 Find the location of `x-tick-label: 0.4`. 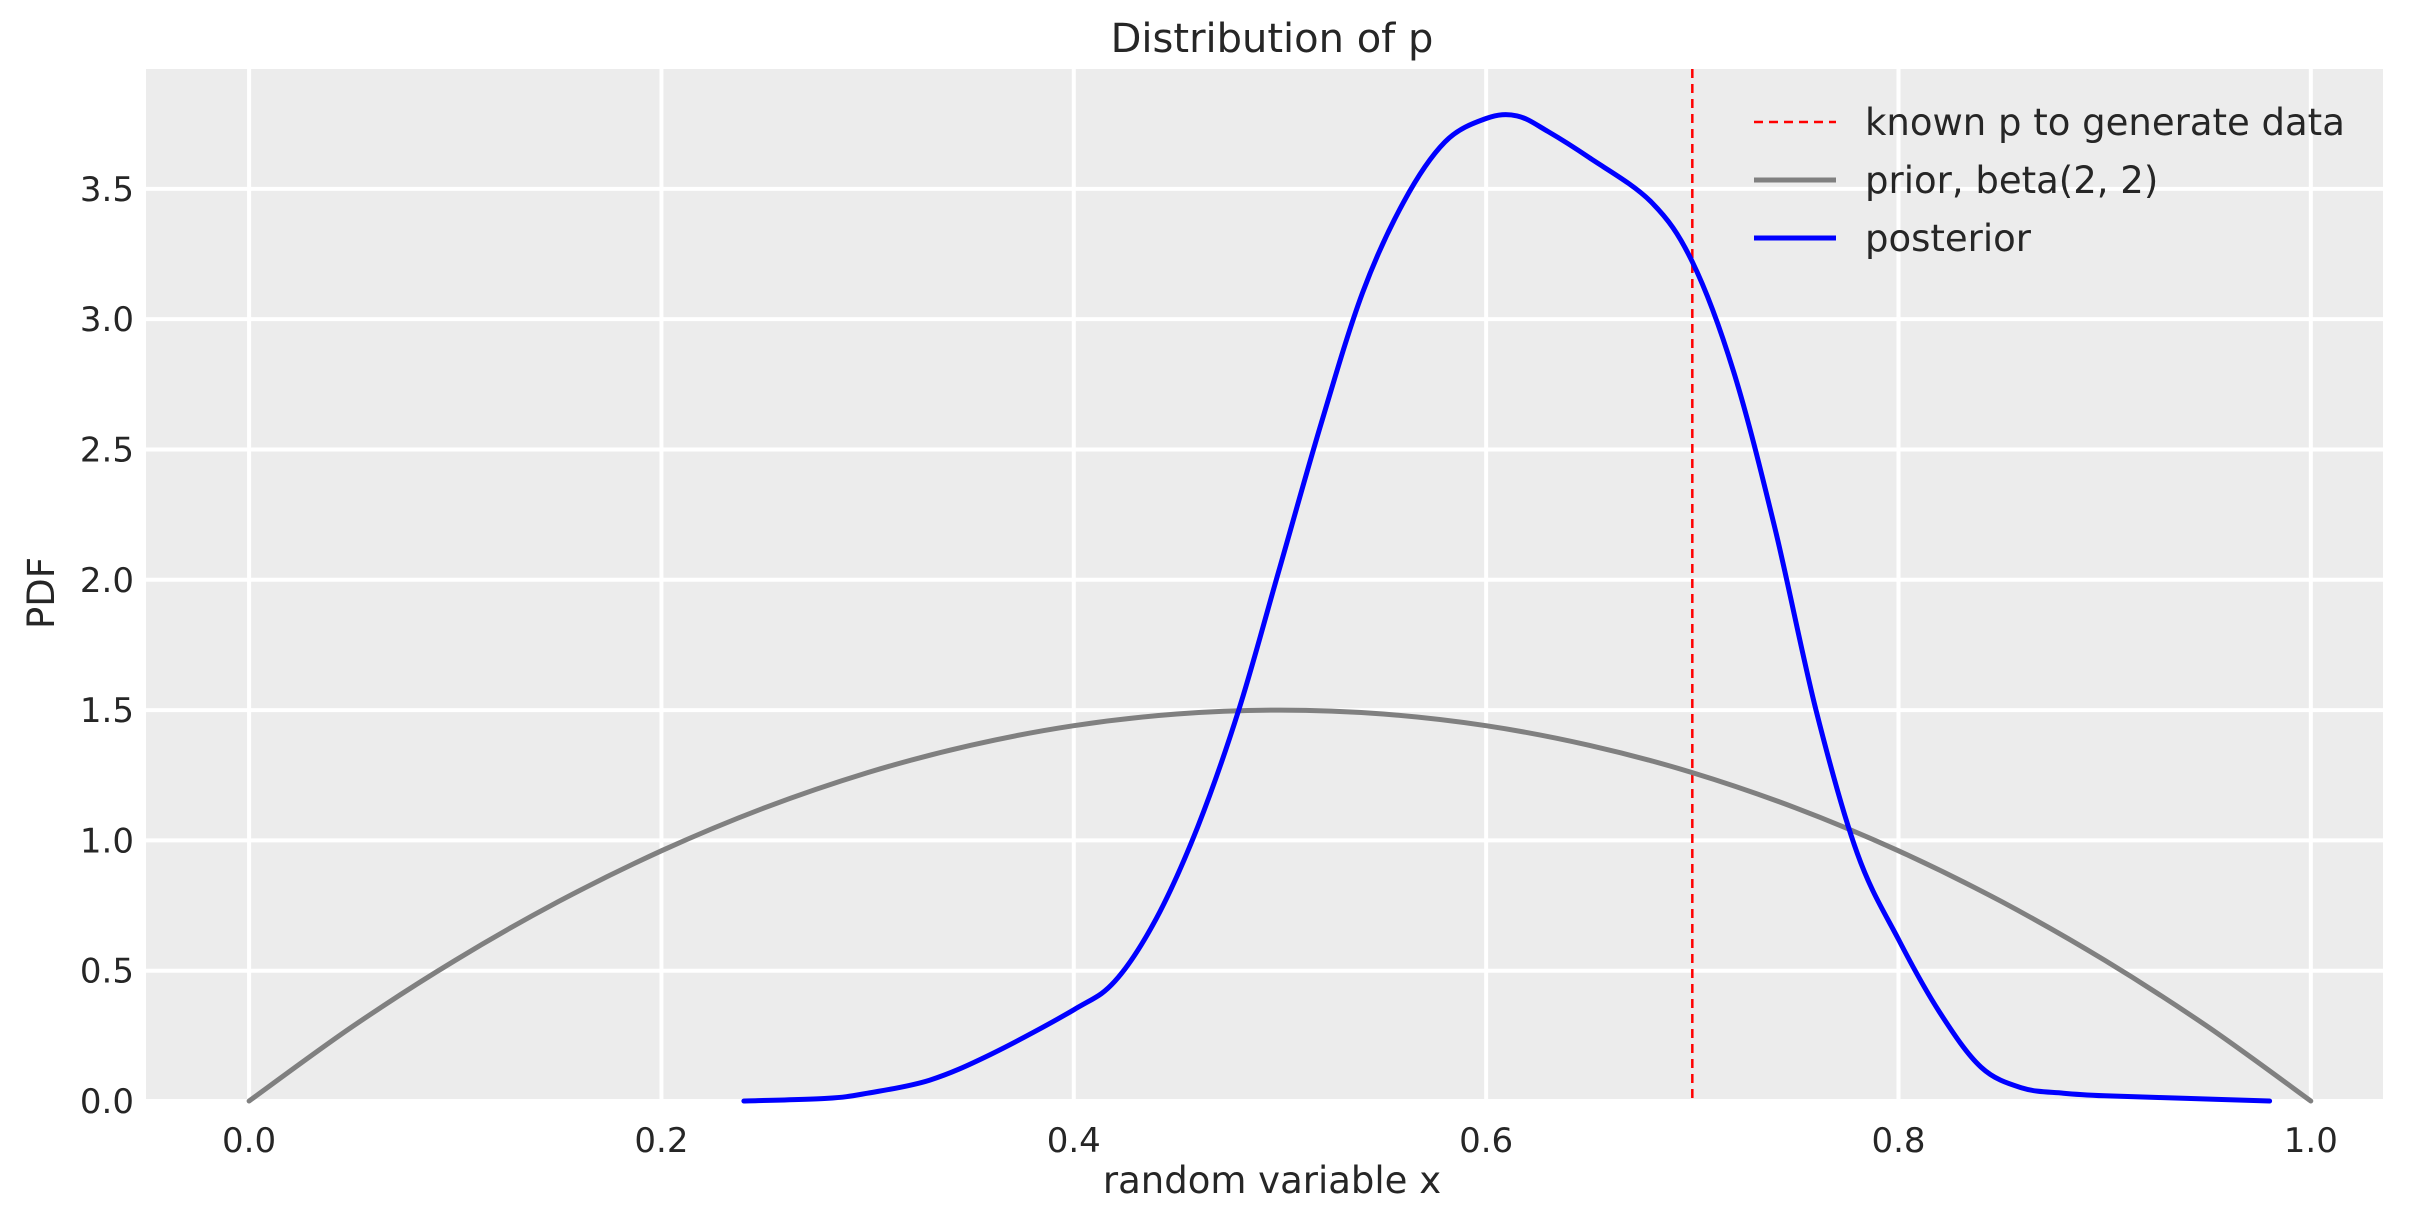

x-tick-label: 0.4 is located at coordinates (1074, 1141).